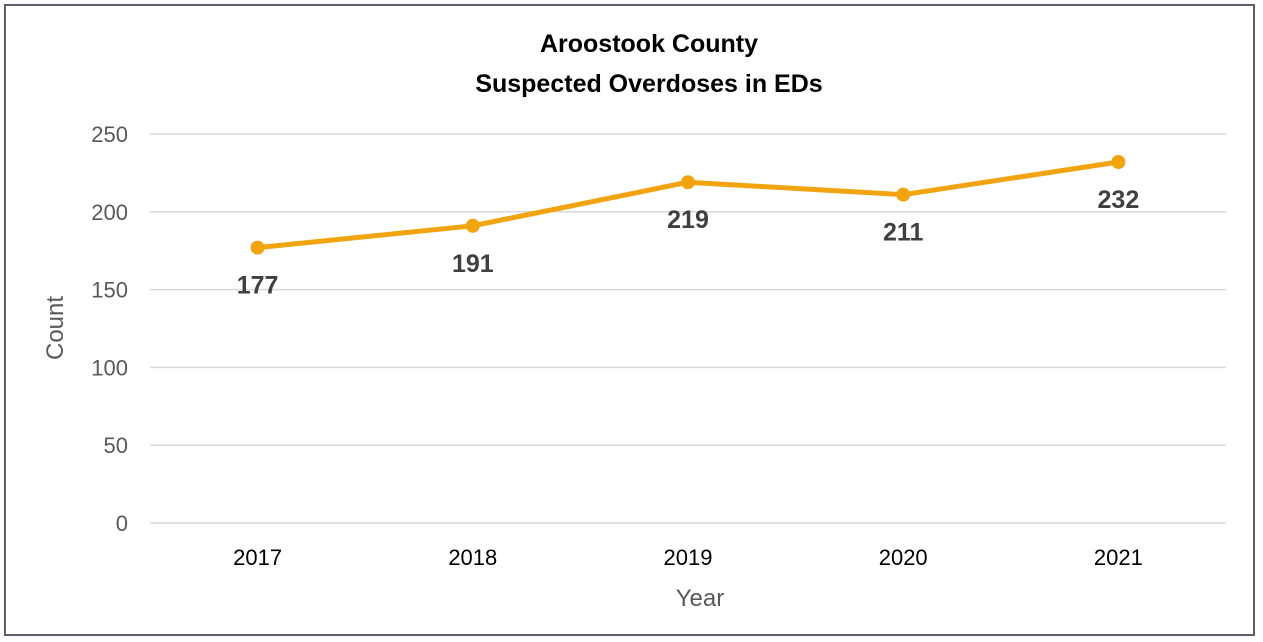 This screenshot has height=642, width=1263. Describe the element at coordinates (109, 290) in the screenshot. I see `y-tick-label: 150` at that location.